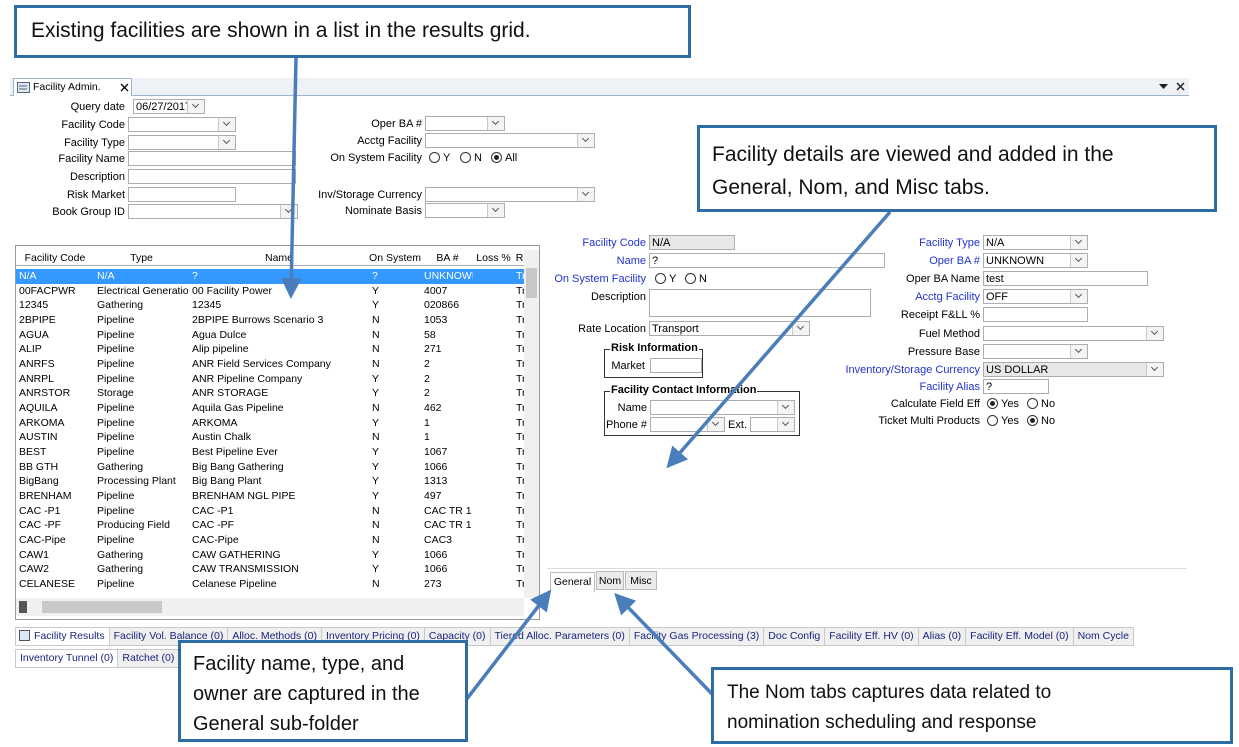 The width and height of the screenshot is (1239, 747). What do you see at coordinates (37, 320) in the screenshot?
I see `grid-cell: 2BPIPE` at bounding box center [37, 320].